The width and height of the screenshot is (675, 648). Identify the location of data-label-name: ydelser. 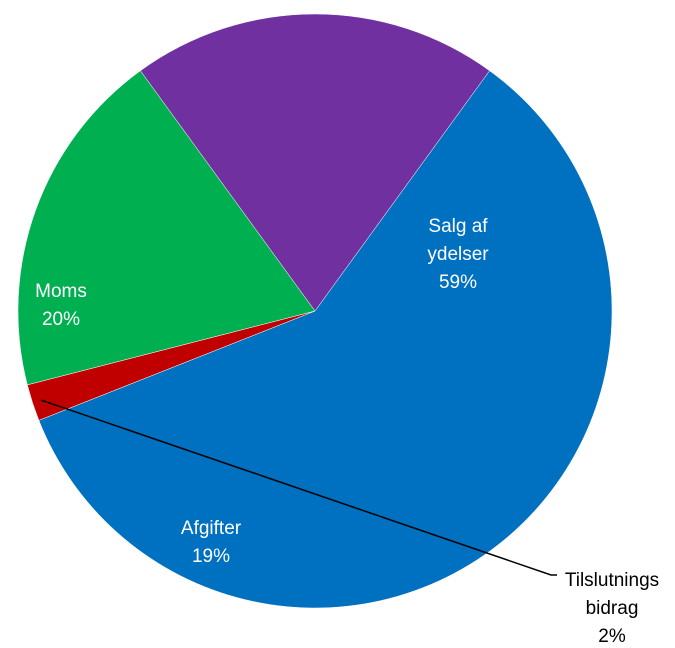
(458, 254).